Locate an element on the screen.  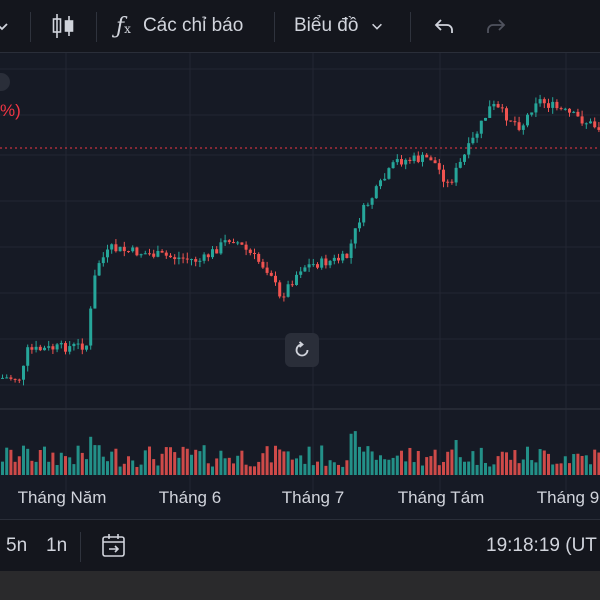
calendar-arrow-icon is located at coordinates (113, 545).